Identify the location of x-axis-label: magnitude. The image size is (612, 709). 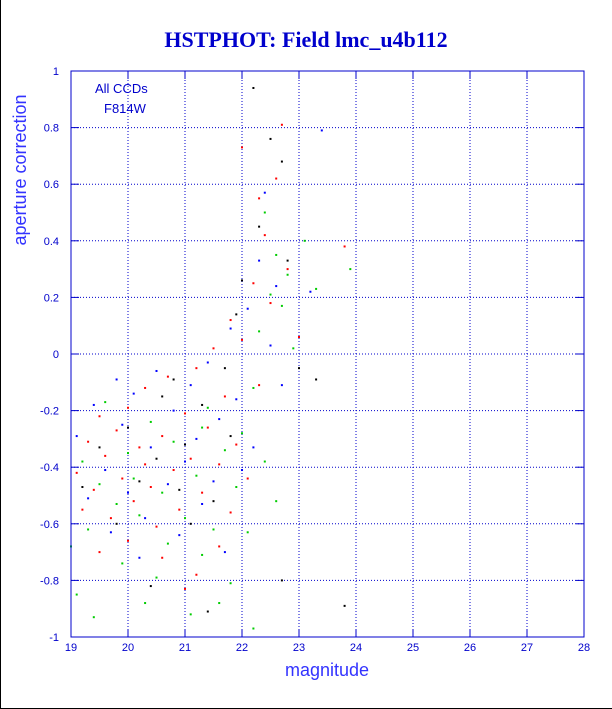
(327, 670).